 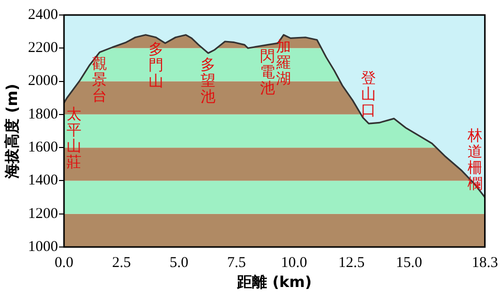 I want to click on x-tick-label: 12.5, so click(x=351, y=262).